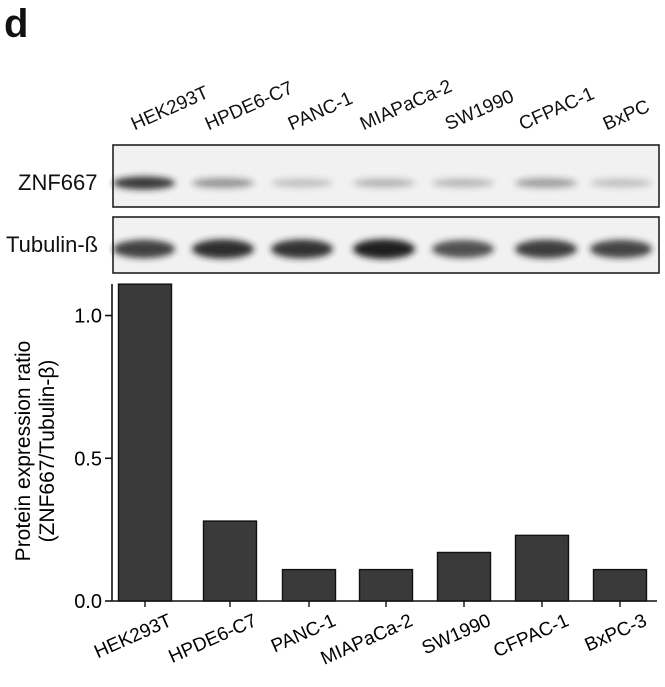 Image resolution: width=665 pixels, height=687 pixels. What do you see at coordinates (52, 244) in the screenshot?
I see `blot-row-label-tubulin: Tubulin-ß` at bounding box center [52, 244].